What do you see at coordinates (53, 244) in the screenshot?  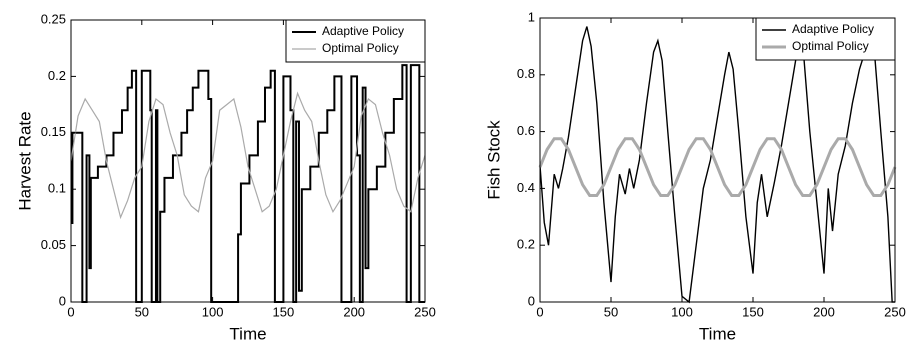 I see `y-tick-label: 0.05` at bounding box center [53, 244].